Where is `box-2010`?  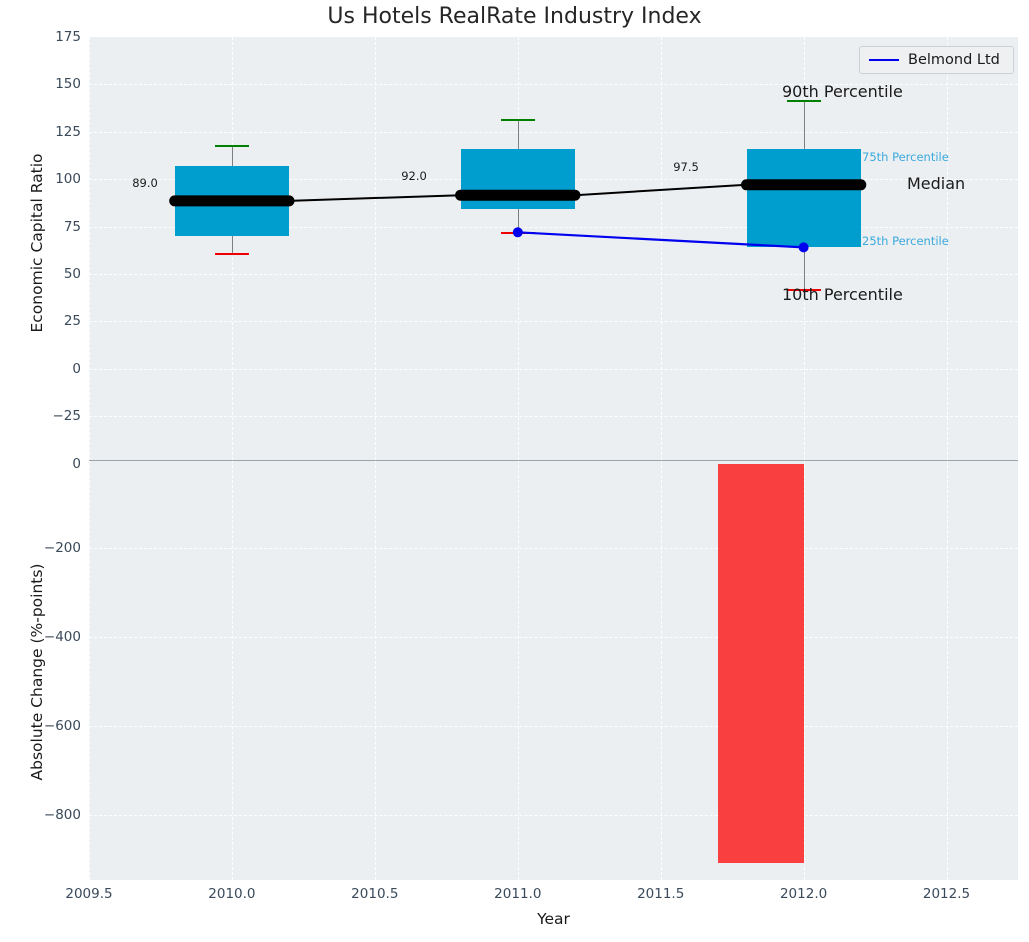 box-2010 is located at coordinates (231, 200).